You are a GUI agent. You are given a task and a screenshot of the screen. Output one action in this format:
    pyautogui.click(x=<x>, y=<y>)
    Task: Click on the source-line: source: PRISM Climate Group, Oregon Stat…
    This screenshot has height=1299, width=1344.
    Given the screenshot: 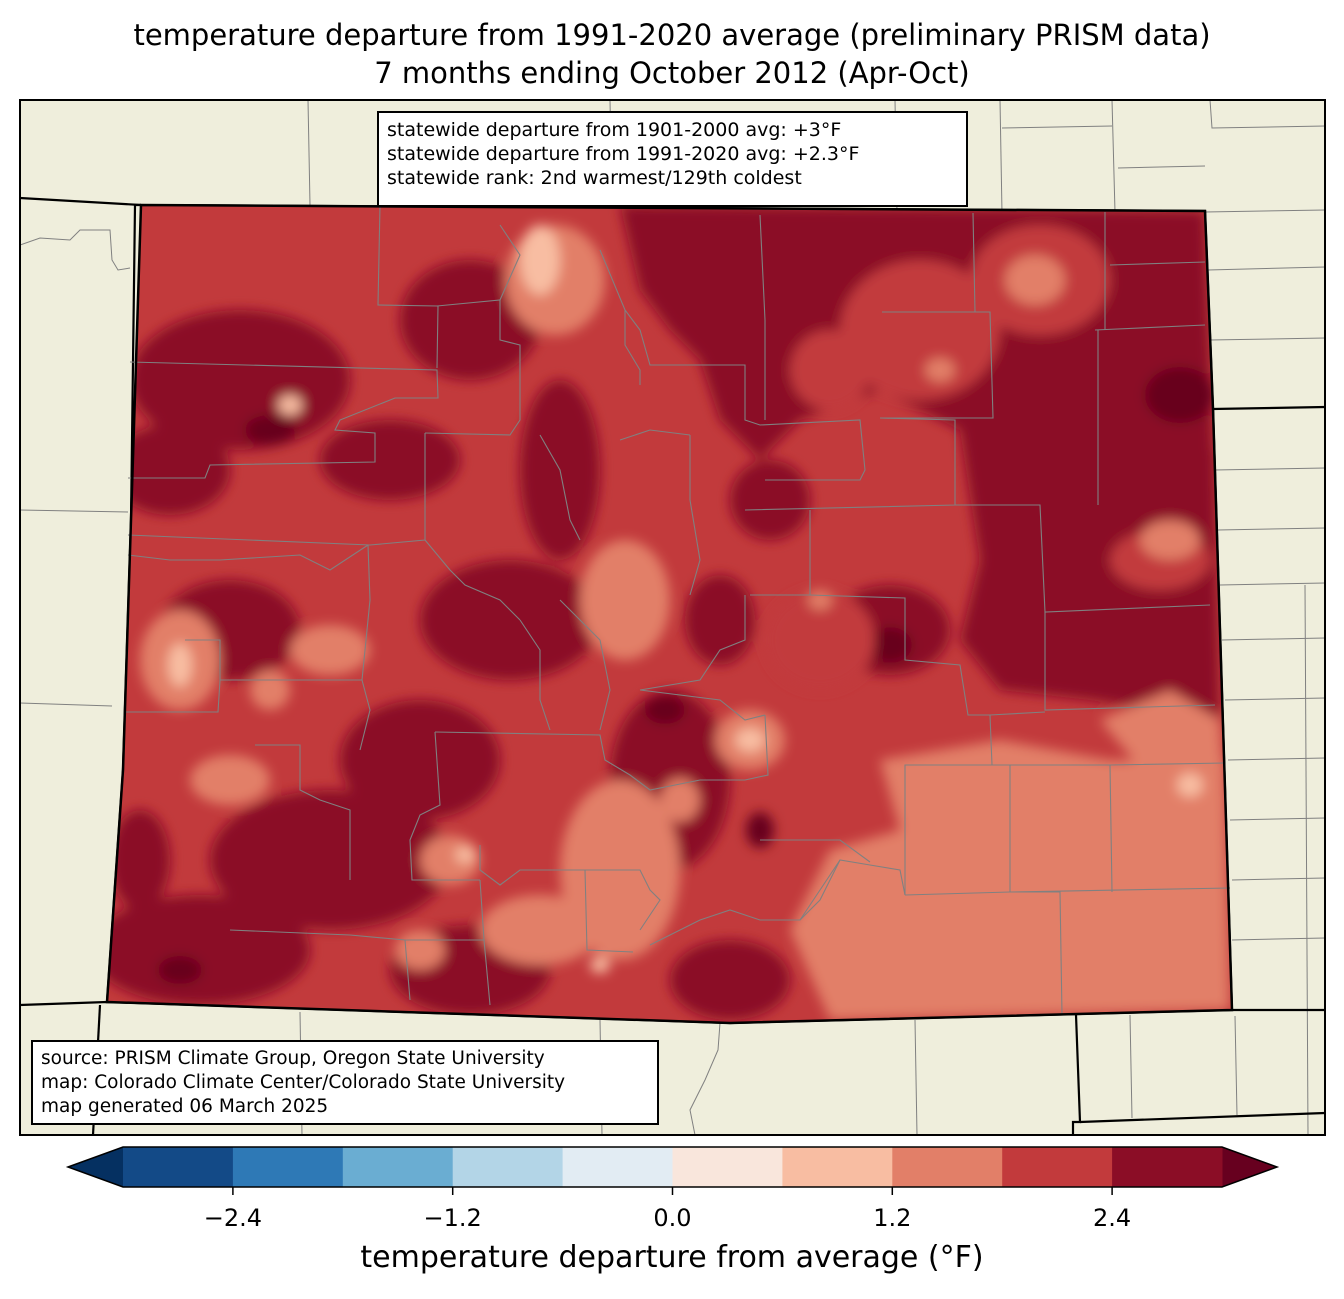 What is the action you would take?
    pyautogui.click(x=293, y=1058)
    